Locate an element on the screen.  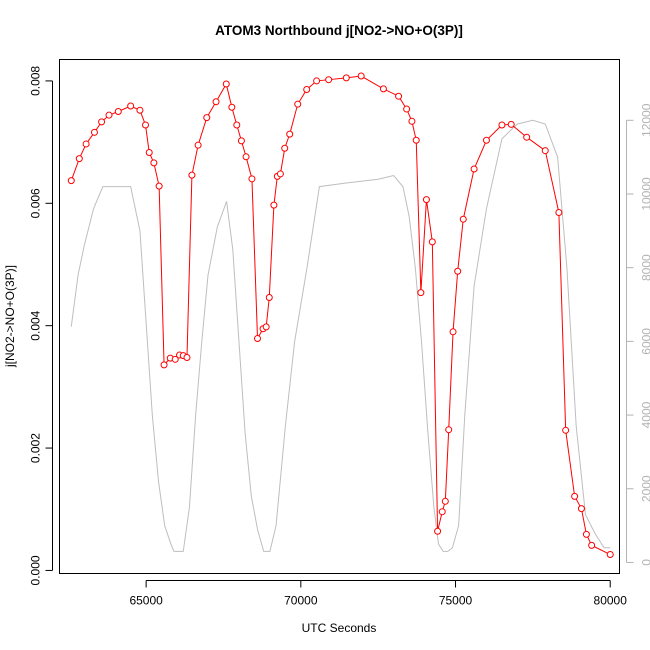
y-tick-label: 0.000 is located at coordinates (36, 570).